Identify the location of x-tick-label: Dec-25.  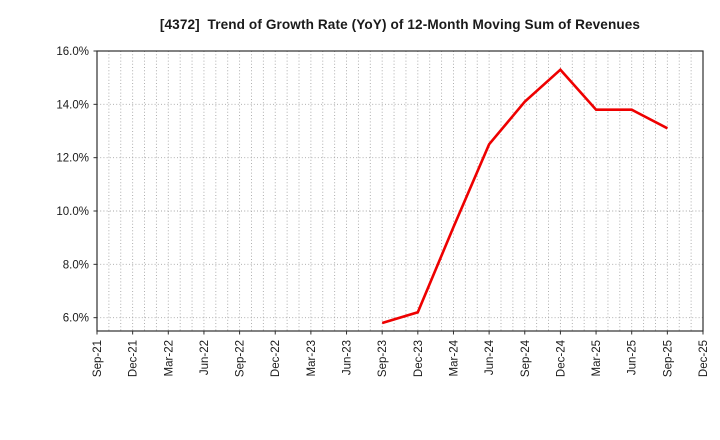
(704, 358).